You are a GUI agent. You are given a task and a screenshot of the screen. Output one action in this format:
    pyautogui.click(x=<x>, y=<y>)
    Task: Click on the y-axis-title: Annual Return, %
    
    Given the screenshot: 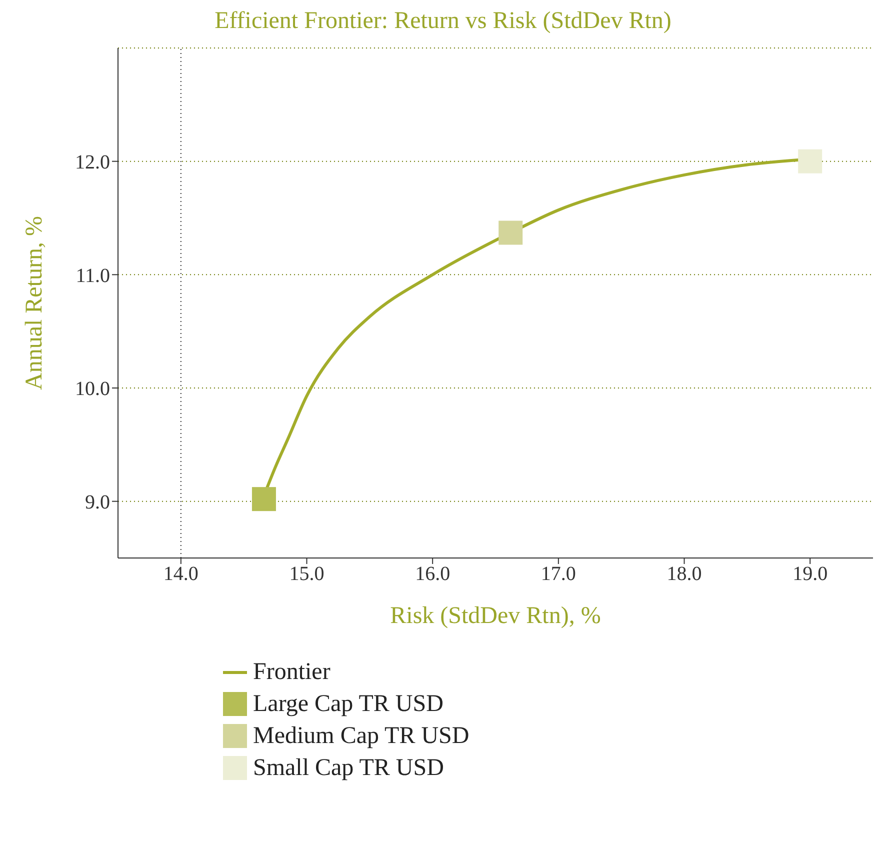 What is the action you would take?
    pyautogui.click(x=35, y=303)
    